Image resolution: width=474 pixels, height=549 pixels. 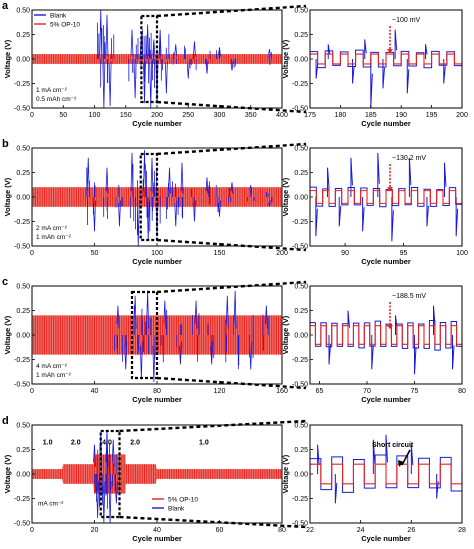 What do you see at coordinates (52, 228) in the screenshot?
I see `condition-label: 2 mA cm⁻²` at bounding box center [52, 228].